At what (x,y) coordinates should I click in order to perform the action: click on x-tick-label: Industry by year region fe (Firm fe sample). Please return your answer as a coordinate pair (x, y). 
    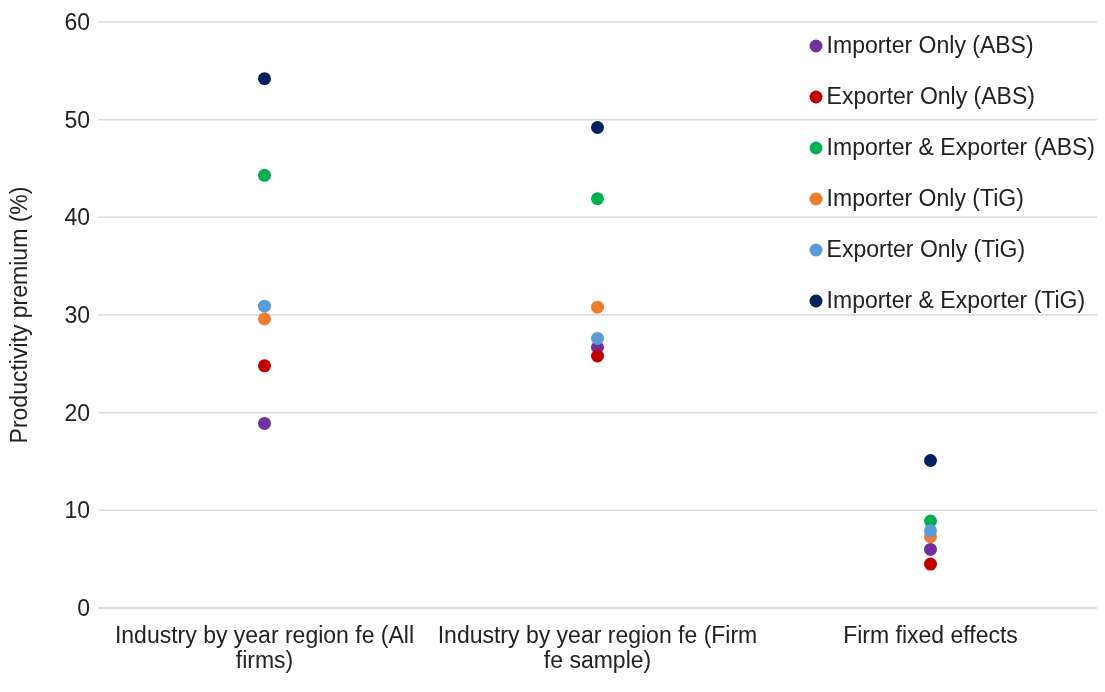
    Looking at the image, I should click on (597, 647).